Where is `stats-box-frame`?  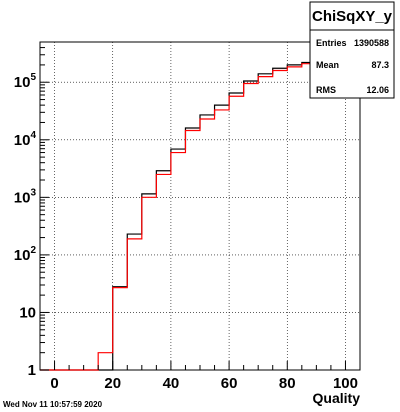
stats-box-frame is located at coordinates (352, 50).